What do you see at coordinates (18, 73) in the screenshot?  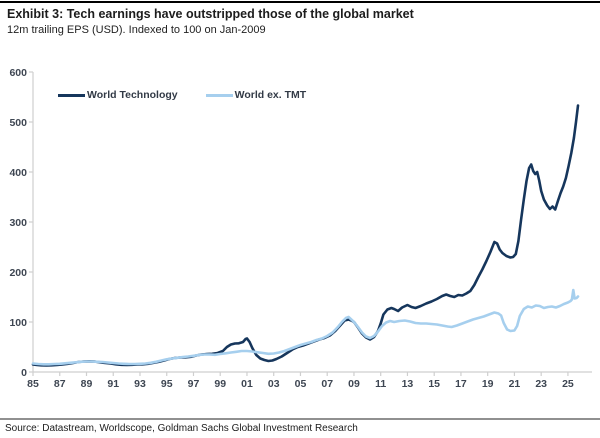 I see `y-axis-tick-label: 600` at bounding box center [18, 73].